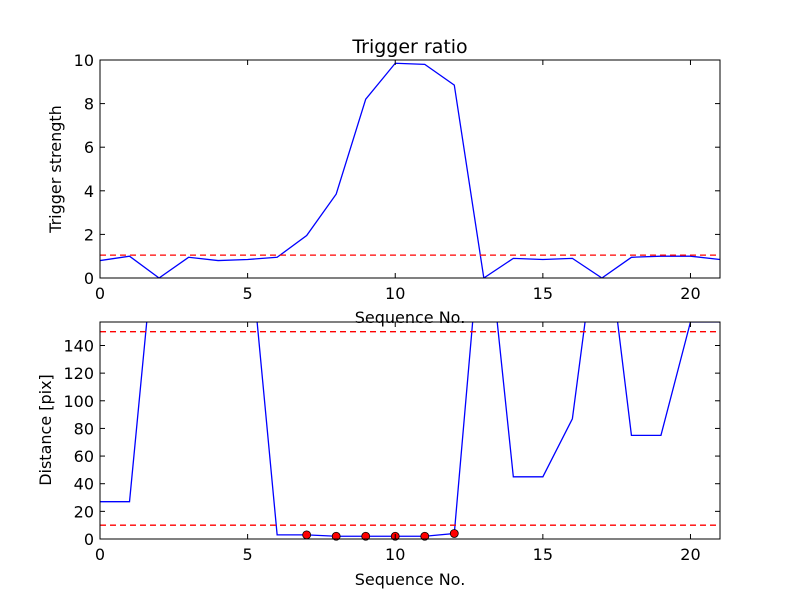 This screenshot has width=800, height=600. Describe the element at coordinates (78, 345) in the screenshot. I see `y-tick-label: 140` at that location.